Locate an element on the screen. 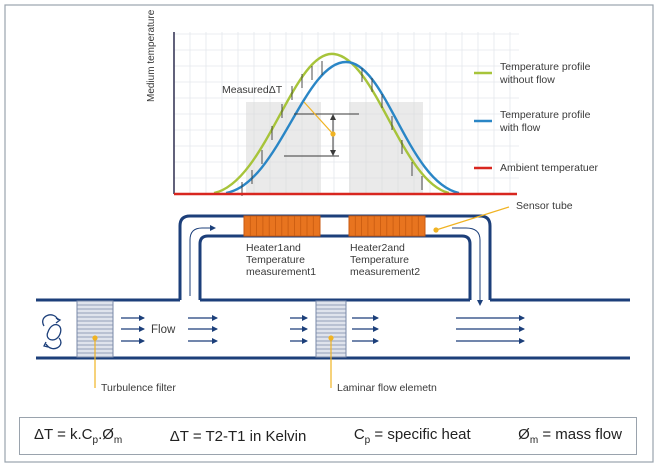 The width and height of the screenshot is (658, 467). heater2-shade is located at coordinates (386, 148).